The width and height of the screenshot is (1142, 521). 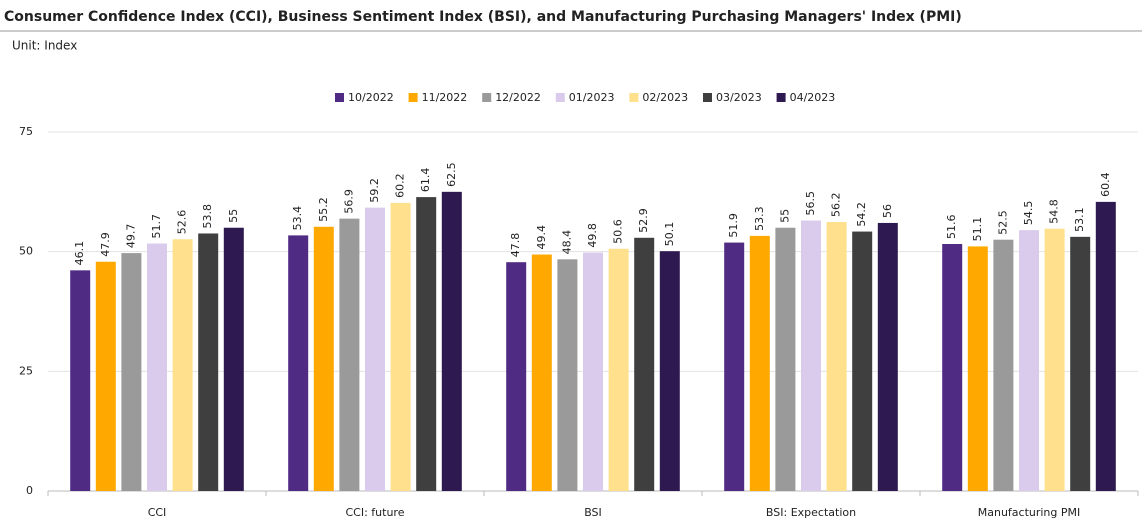 What do you see at coordinates (1028, 213) in the screenshot?
I see `value-label: 54.5` at bounding box center [1028, 213].